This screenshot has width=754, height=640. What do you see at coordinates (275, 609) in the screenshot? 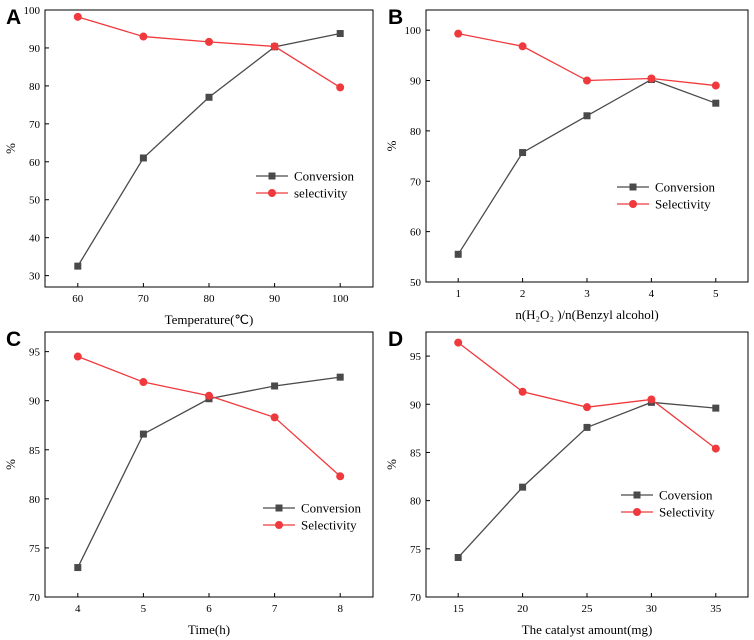
I see `x-tick-label: 7` at bounding box center [275, 609].